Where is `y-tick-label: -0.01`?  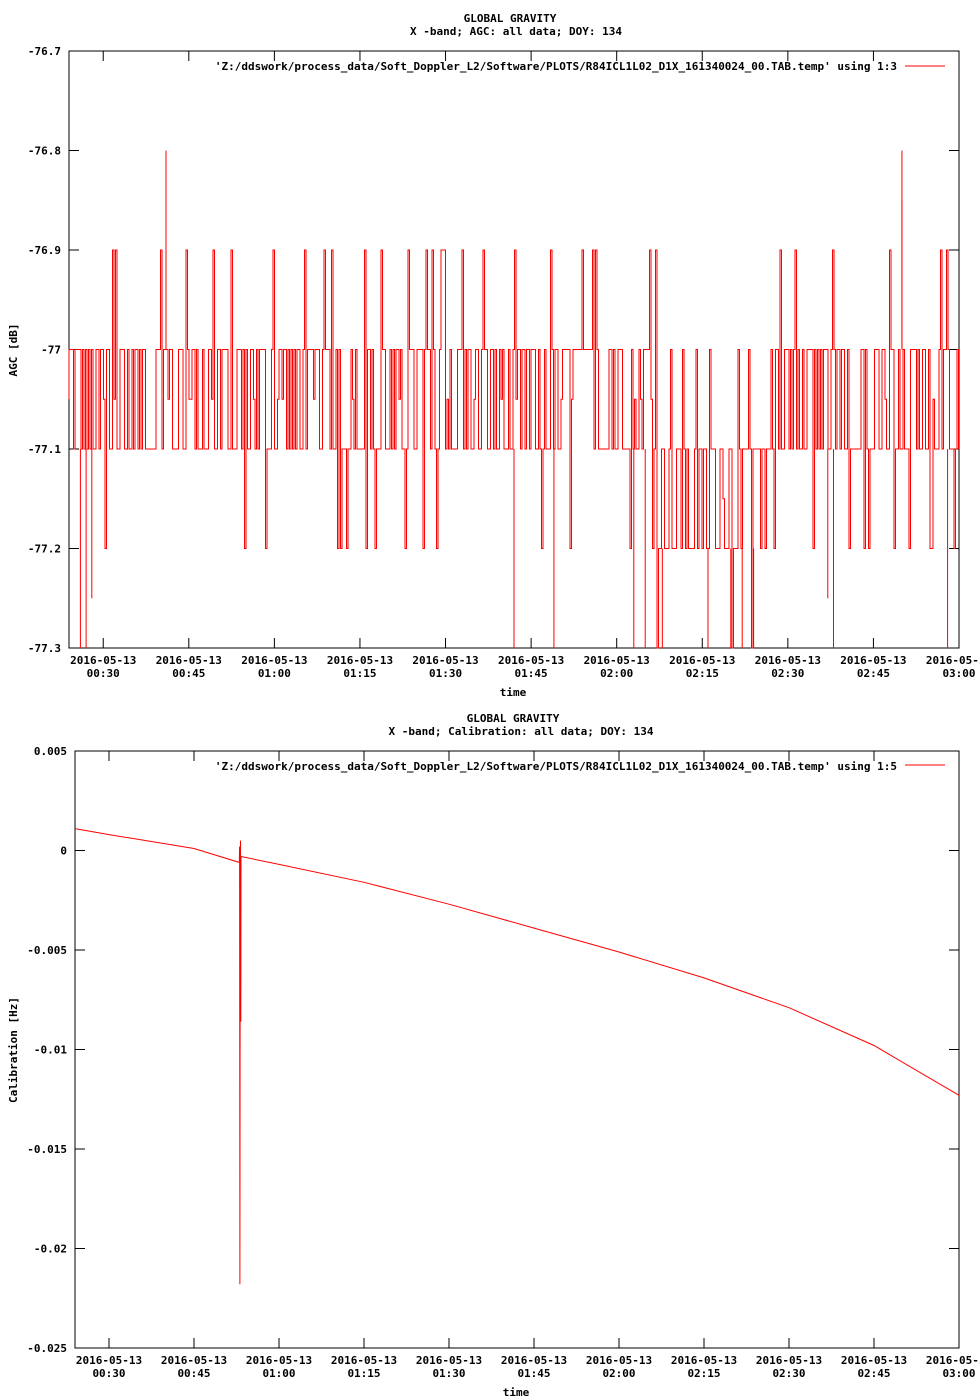
y-tick-label: -0.01 is located at coordinates (50, 1050).